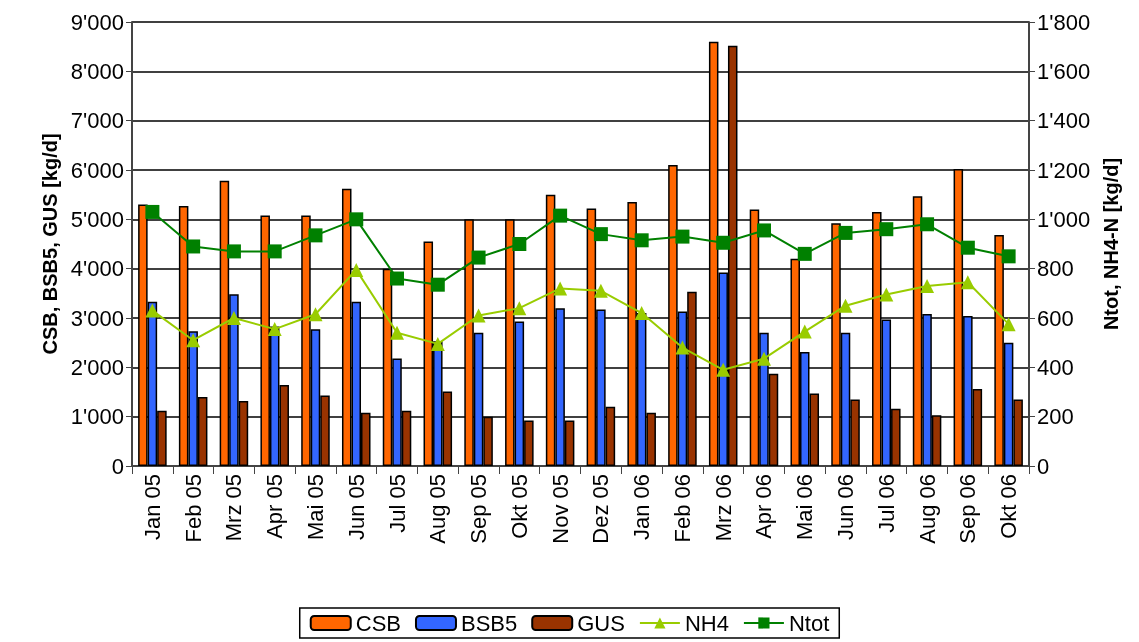  Describe the element at coordinates (560, 509) in the screenshot. I see `x-tick-label: Nov 05` at that location.